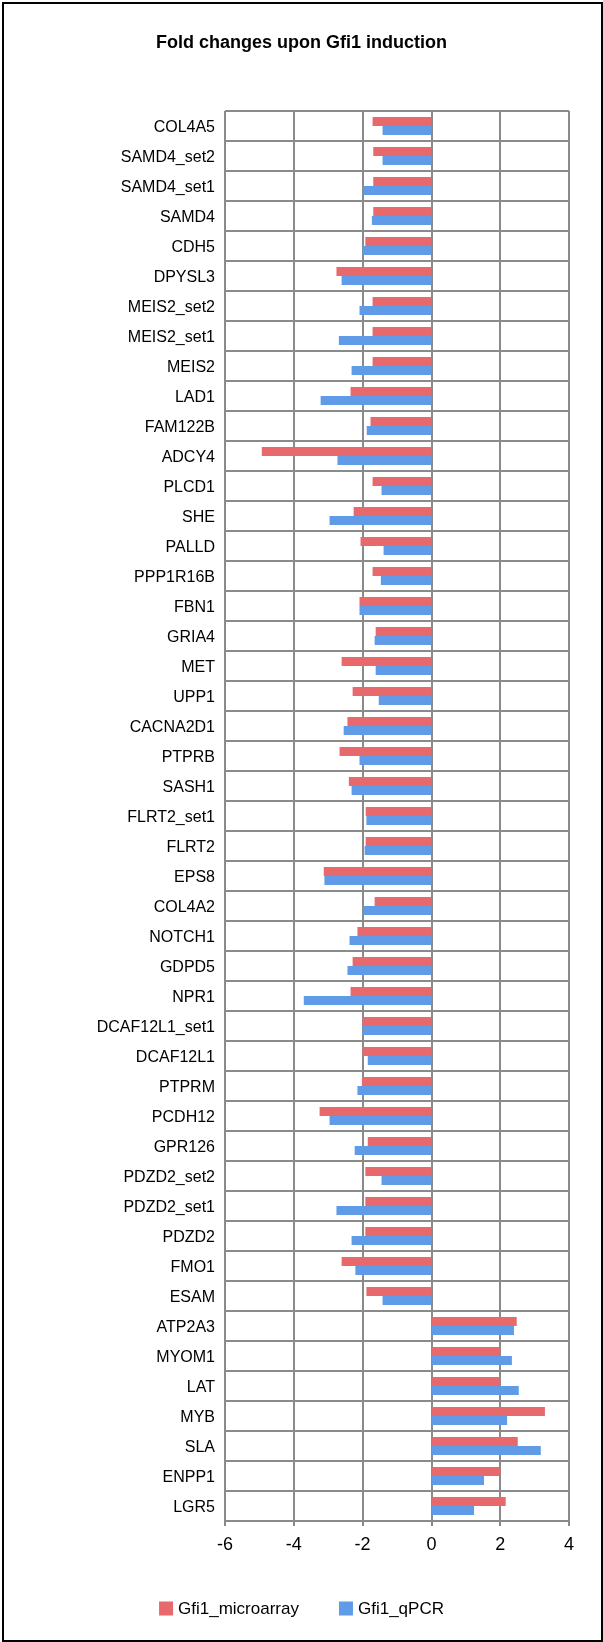 The height and width of the screenshot is (1642, 603). I want to click on y-tick-label: PTPRM, so click(187, 1086).